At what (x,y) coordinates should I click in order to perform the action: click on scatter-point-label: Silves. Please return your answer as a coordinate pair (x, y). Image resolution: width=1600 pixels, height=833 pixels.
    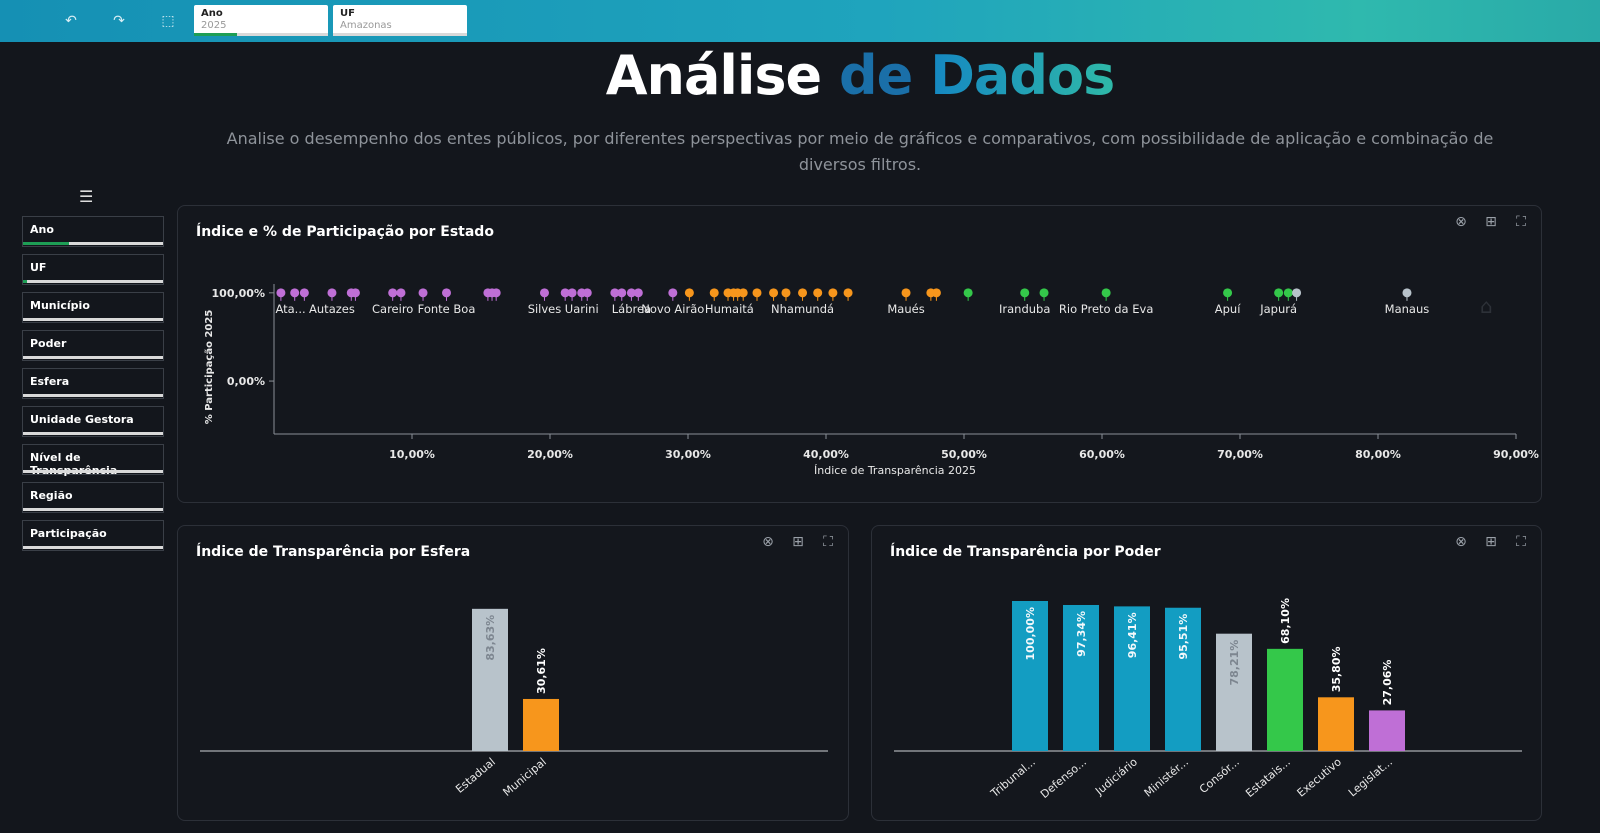
    Looking at the image, I should click on (545, 309).